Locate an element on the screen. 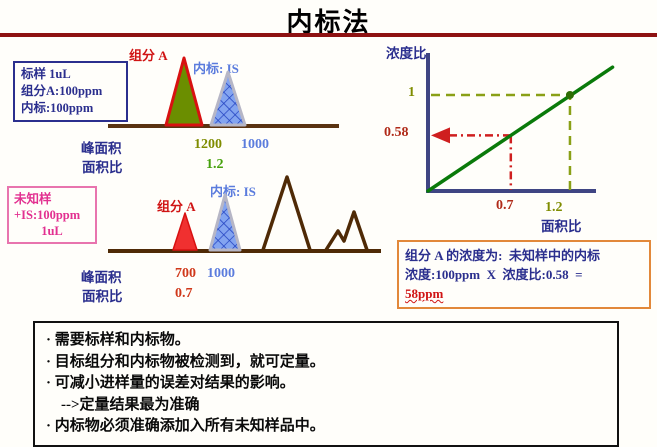 The width and height of the screenshot is (657, 447). unknown-info-line: 1uL is located at coordinates (52, 231).